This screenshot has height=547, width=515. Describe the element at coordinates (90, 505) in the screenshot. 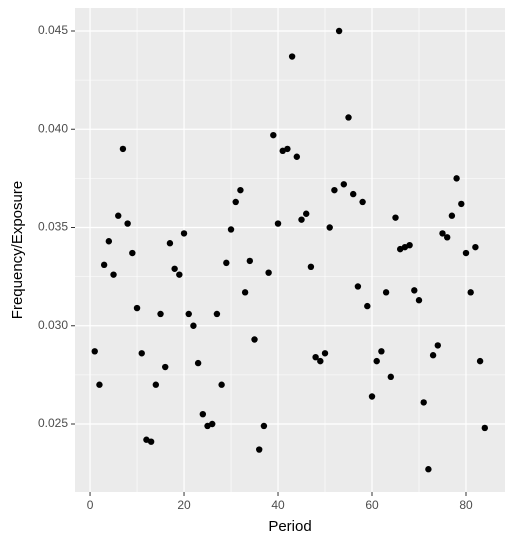

I see `x-tick-label: 0` at that location.